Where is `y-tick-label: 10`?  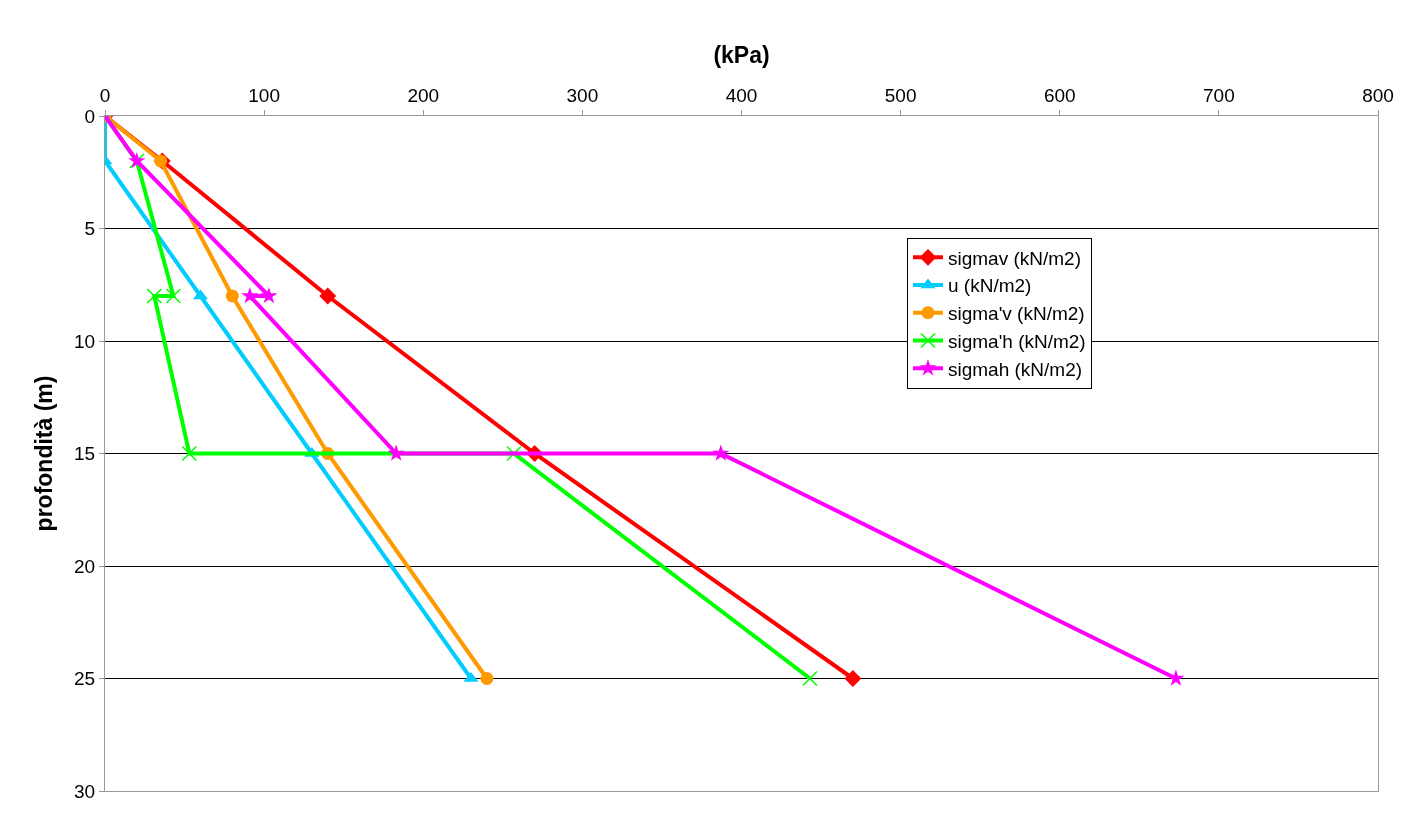 y-tick-label: 10 is located at coordinates (85, 341).